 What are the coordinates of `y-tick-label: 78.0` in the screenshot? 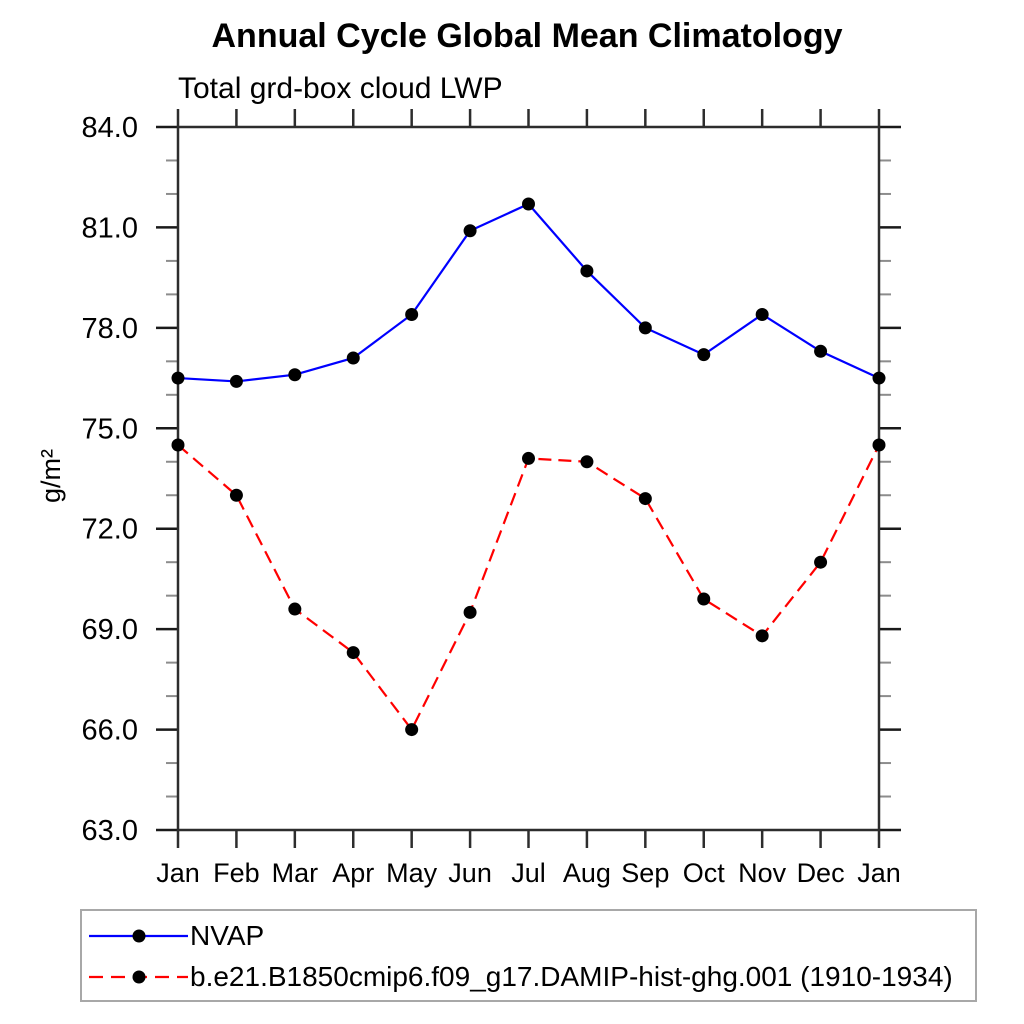 It's located at (110, 329).